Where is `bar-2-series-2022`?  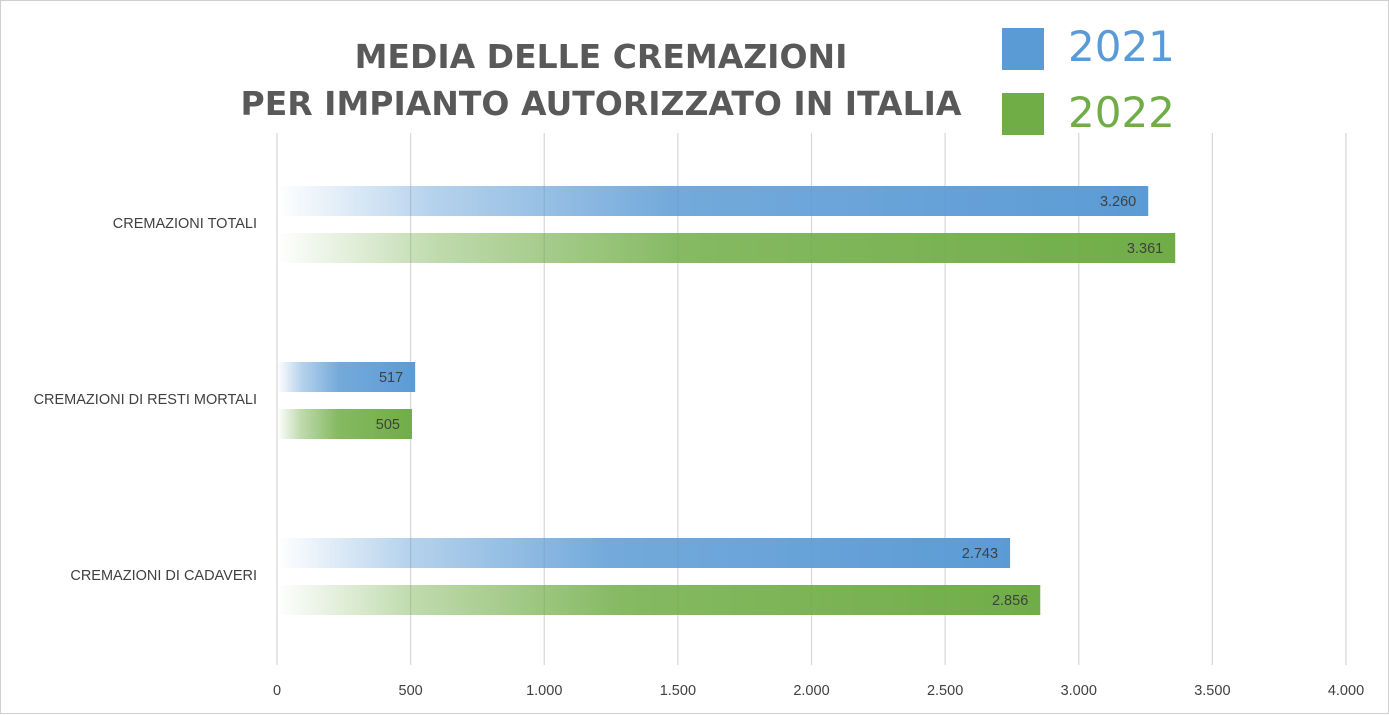
bar-2-series-2022 is located at coordinates (659, 600).